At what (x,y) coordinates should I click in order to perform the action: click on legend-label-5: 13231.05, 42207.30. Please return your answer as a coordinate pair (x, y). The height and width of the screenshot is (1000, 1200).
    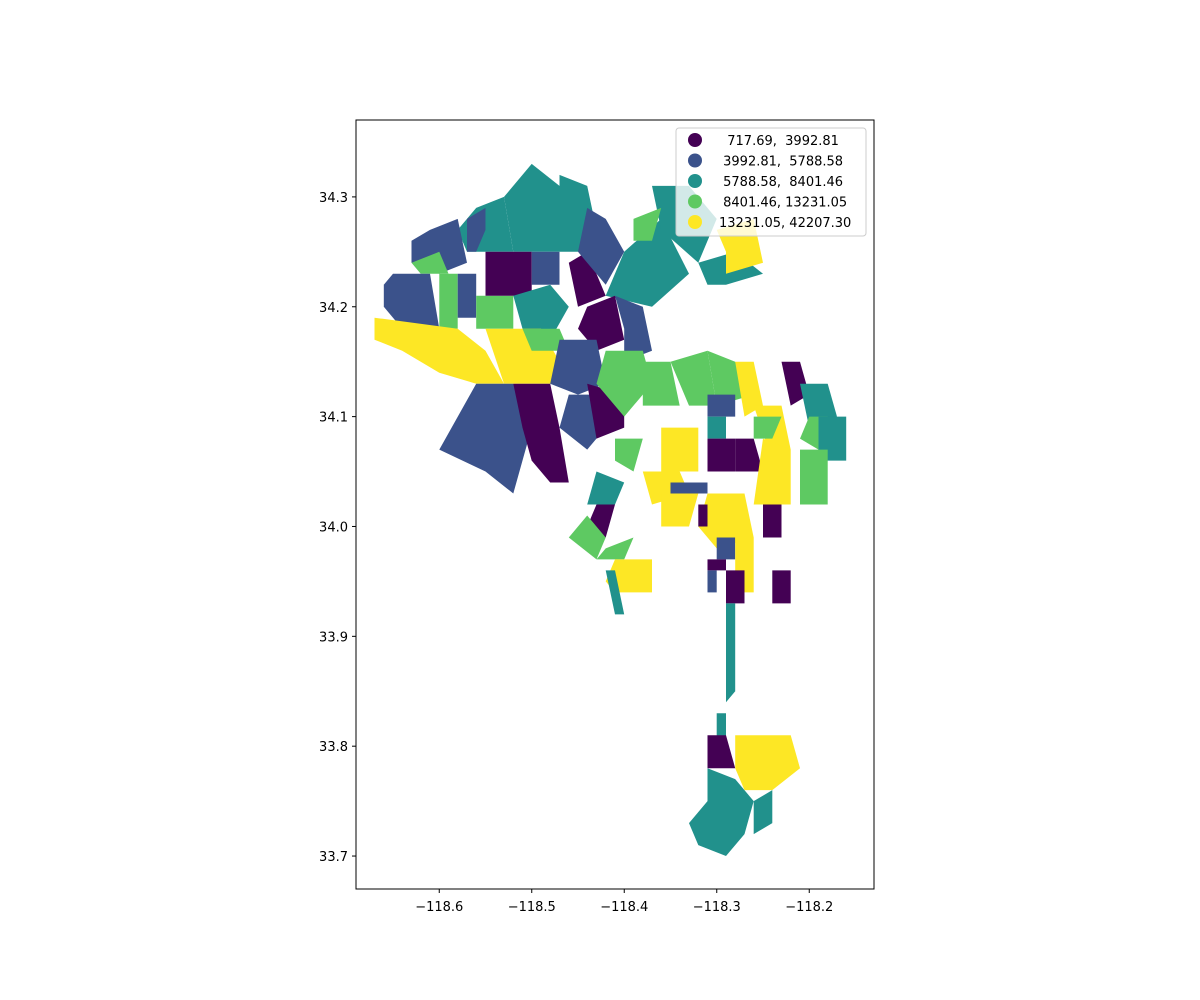
    Looking at the image, I should click on (785, 223).